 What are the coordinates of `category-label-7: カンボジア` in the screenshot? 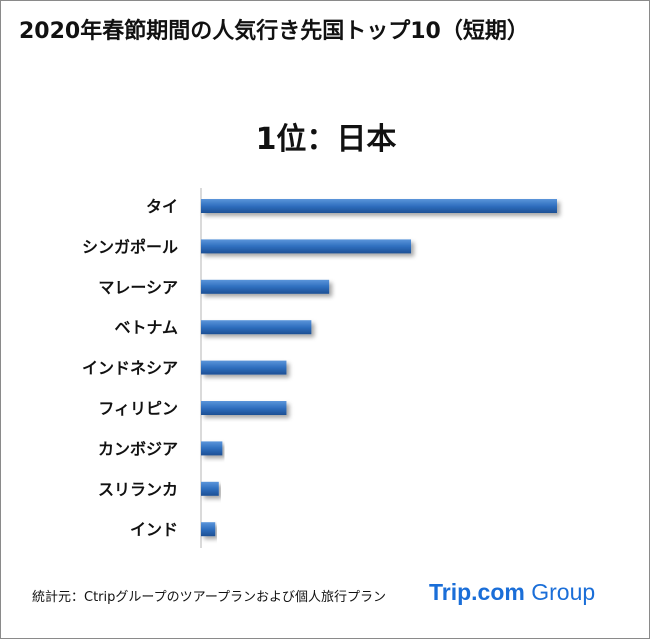 It's located at (138, 448).